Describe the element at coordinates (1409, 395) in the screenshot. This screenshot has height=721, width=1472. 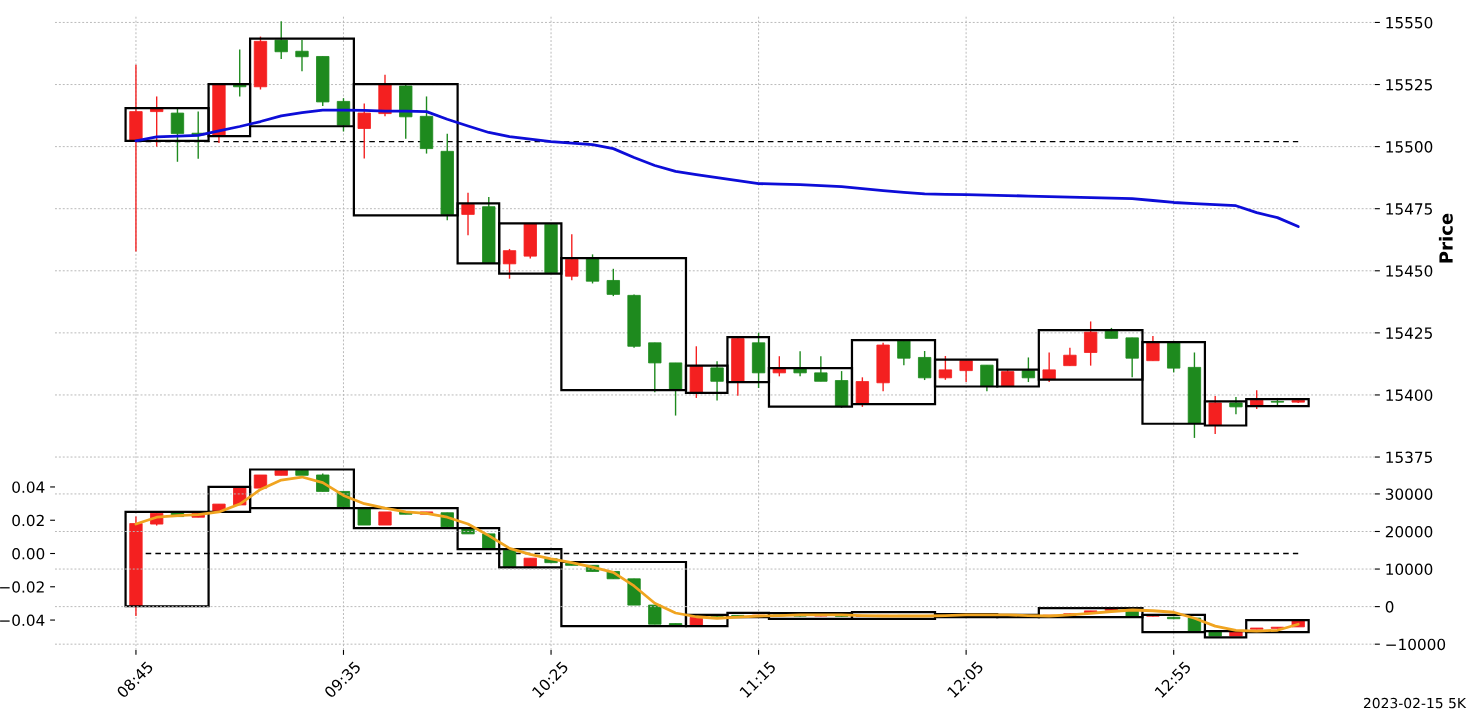
I see `y-tick-label: 15400` at that location.